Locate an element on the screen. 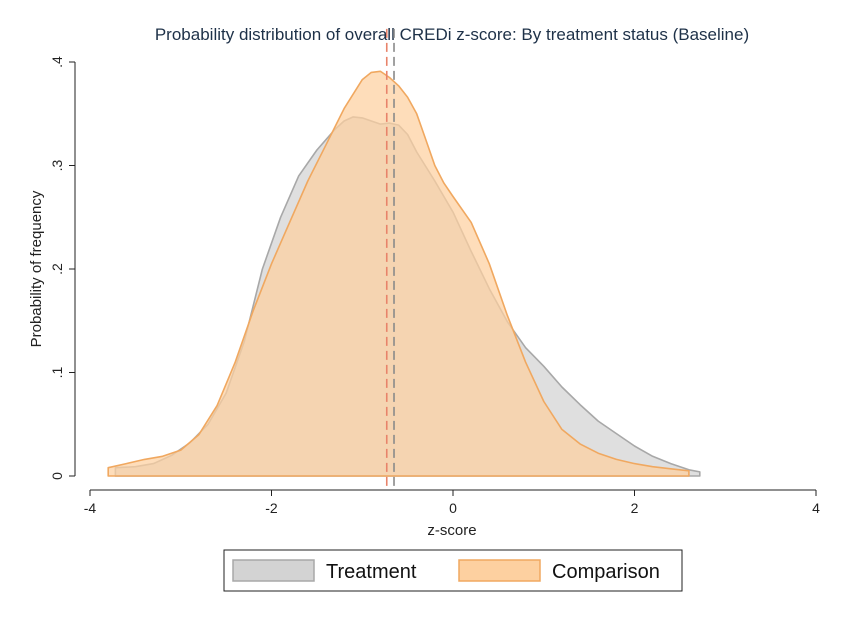  x-tick-label: 2 is located at coordinates (635, 508).